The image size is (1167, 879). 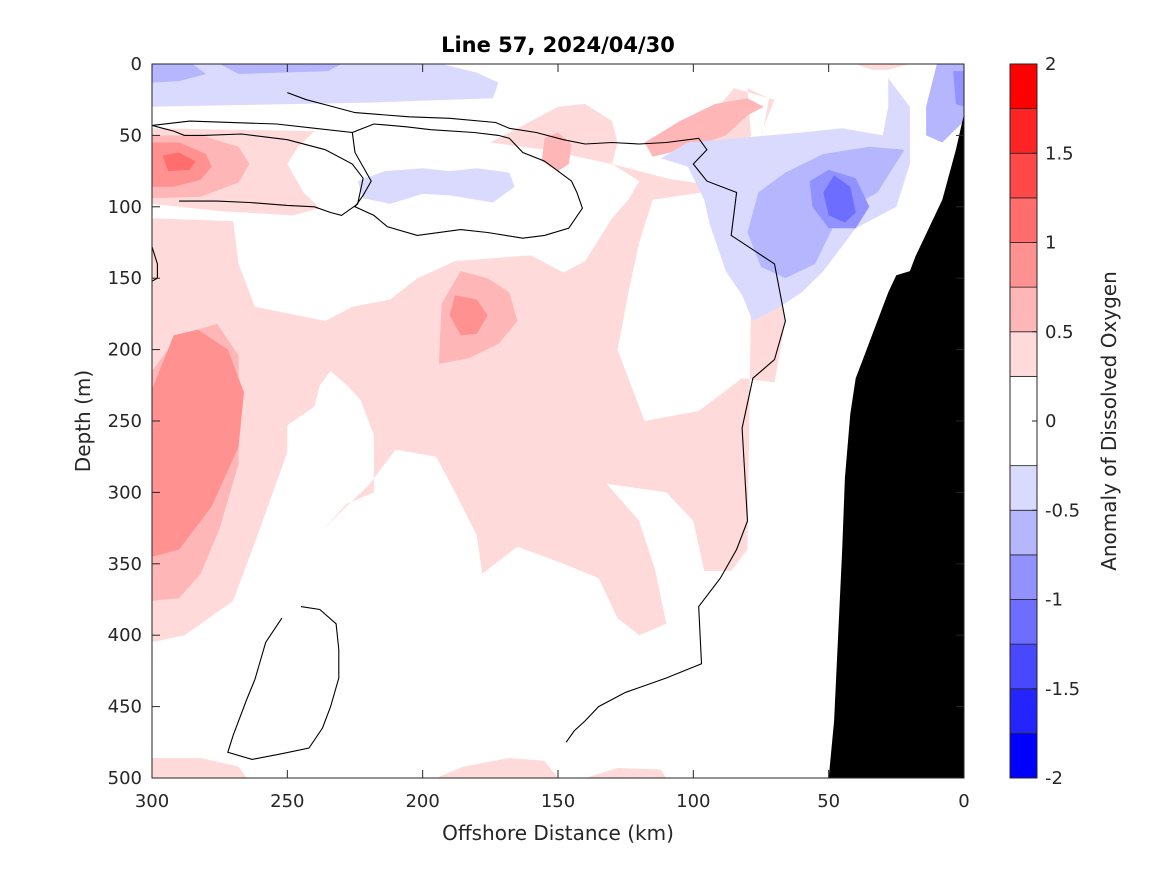 What do you see at coordinates (179, 73) in the screenshot?
I see `anomaly-region-surface-negative-core` at bounding box center [179, 73].